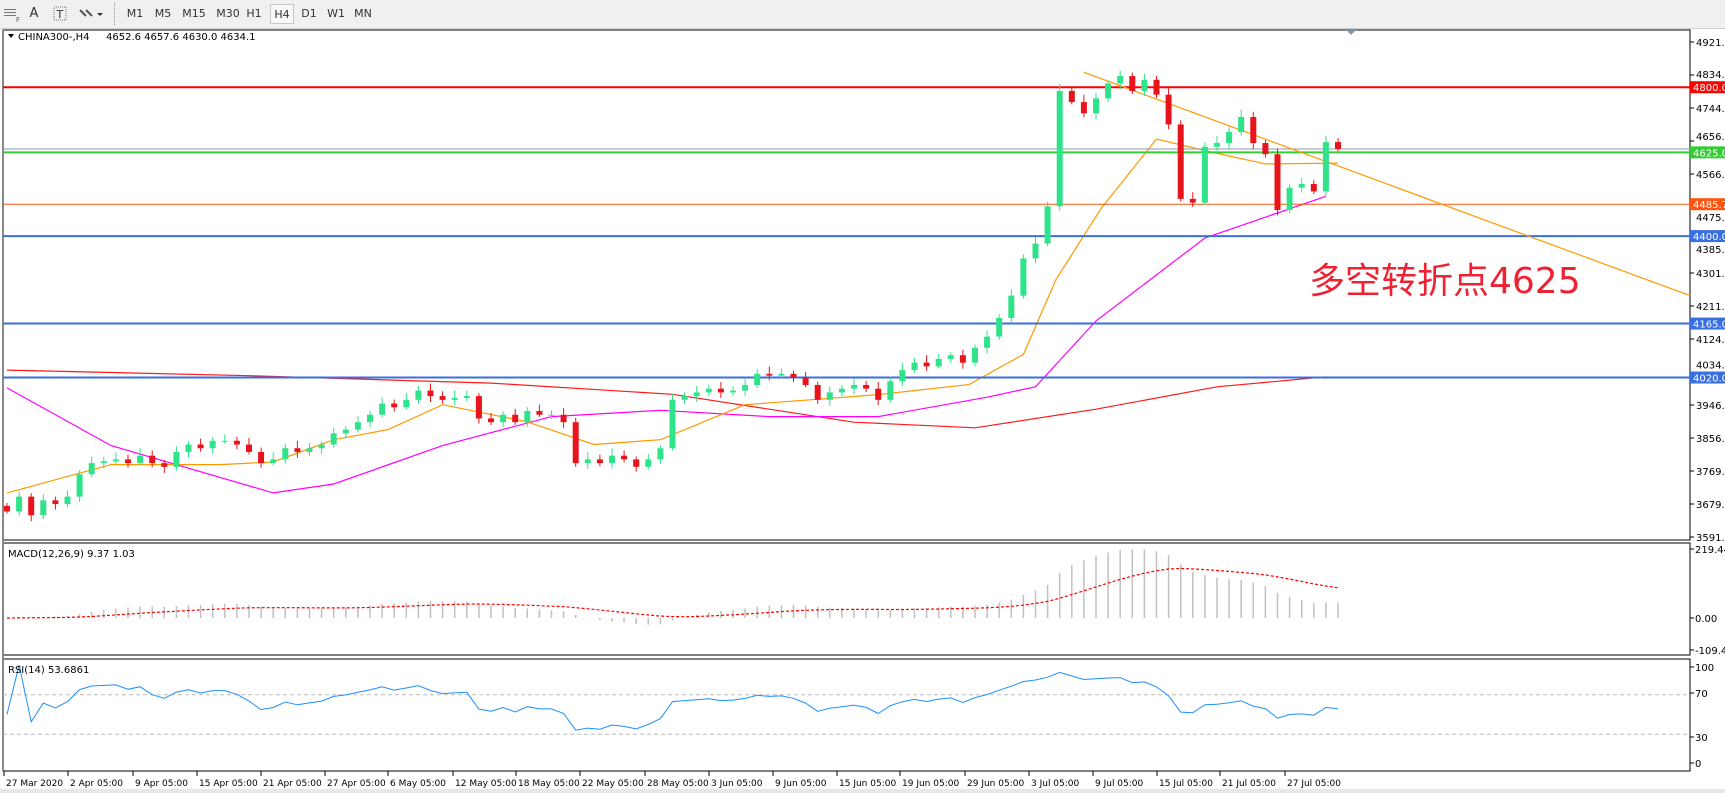  I want to click on timeframe-h4: H4, so click(282, 14).